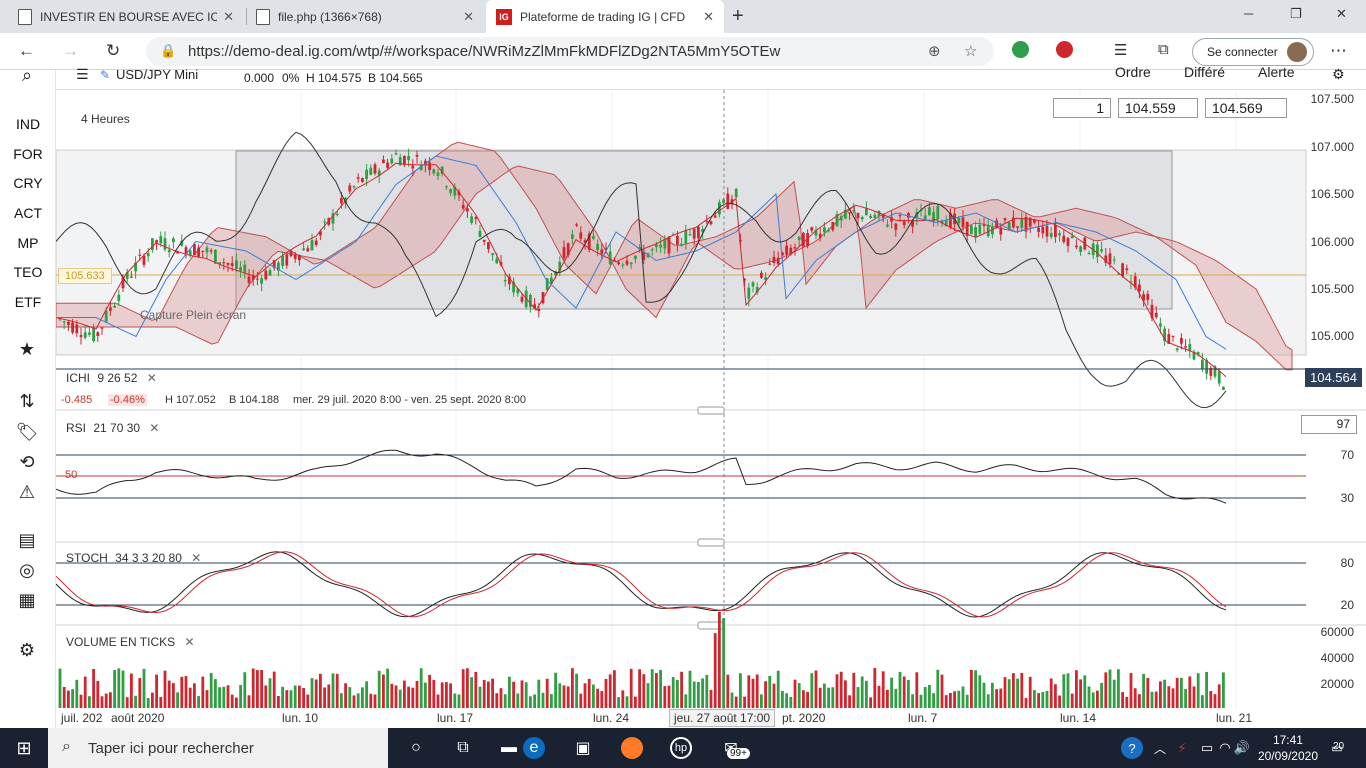 This screenshot has width=1366, height=768. What do you see at coordinates (113, 50) in the screenshot?
I see `refresh-icon: ↻` at bounding box center [113, 50].